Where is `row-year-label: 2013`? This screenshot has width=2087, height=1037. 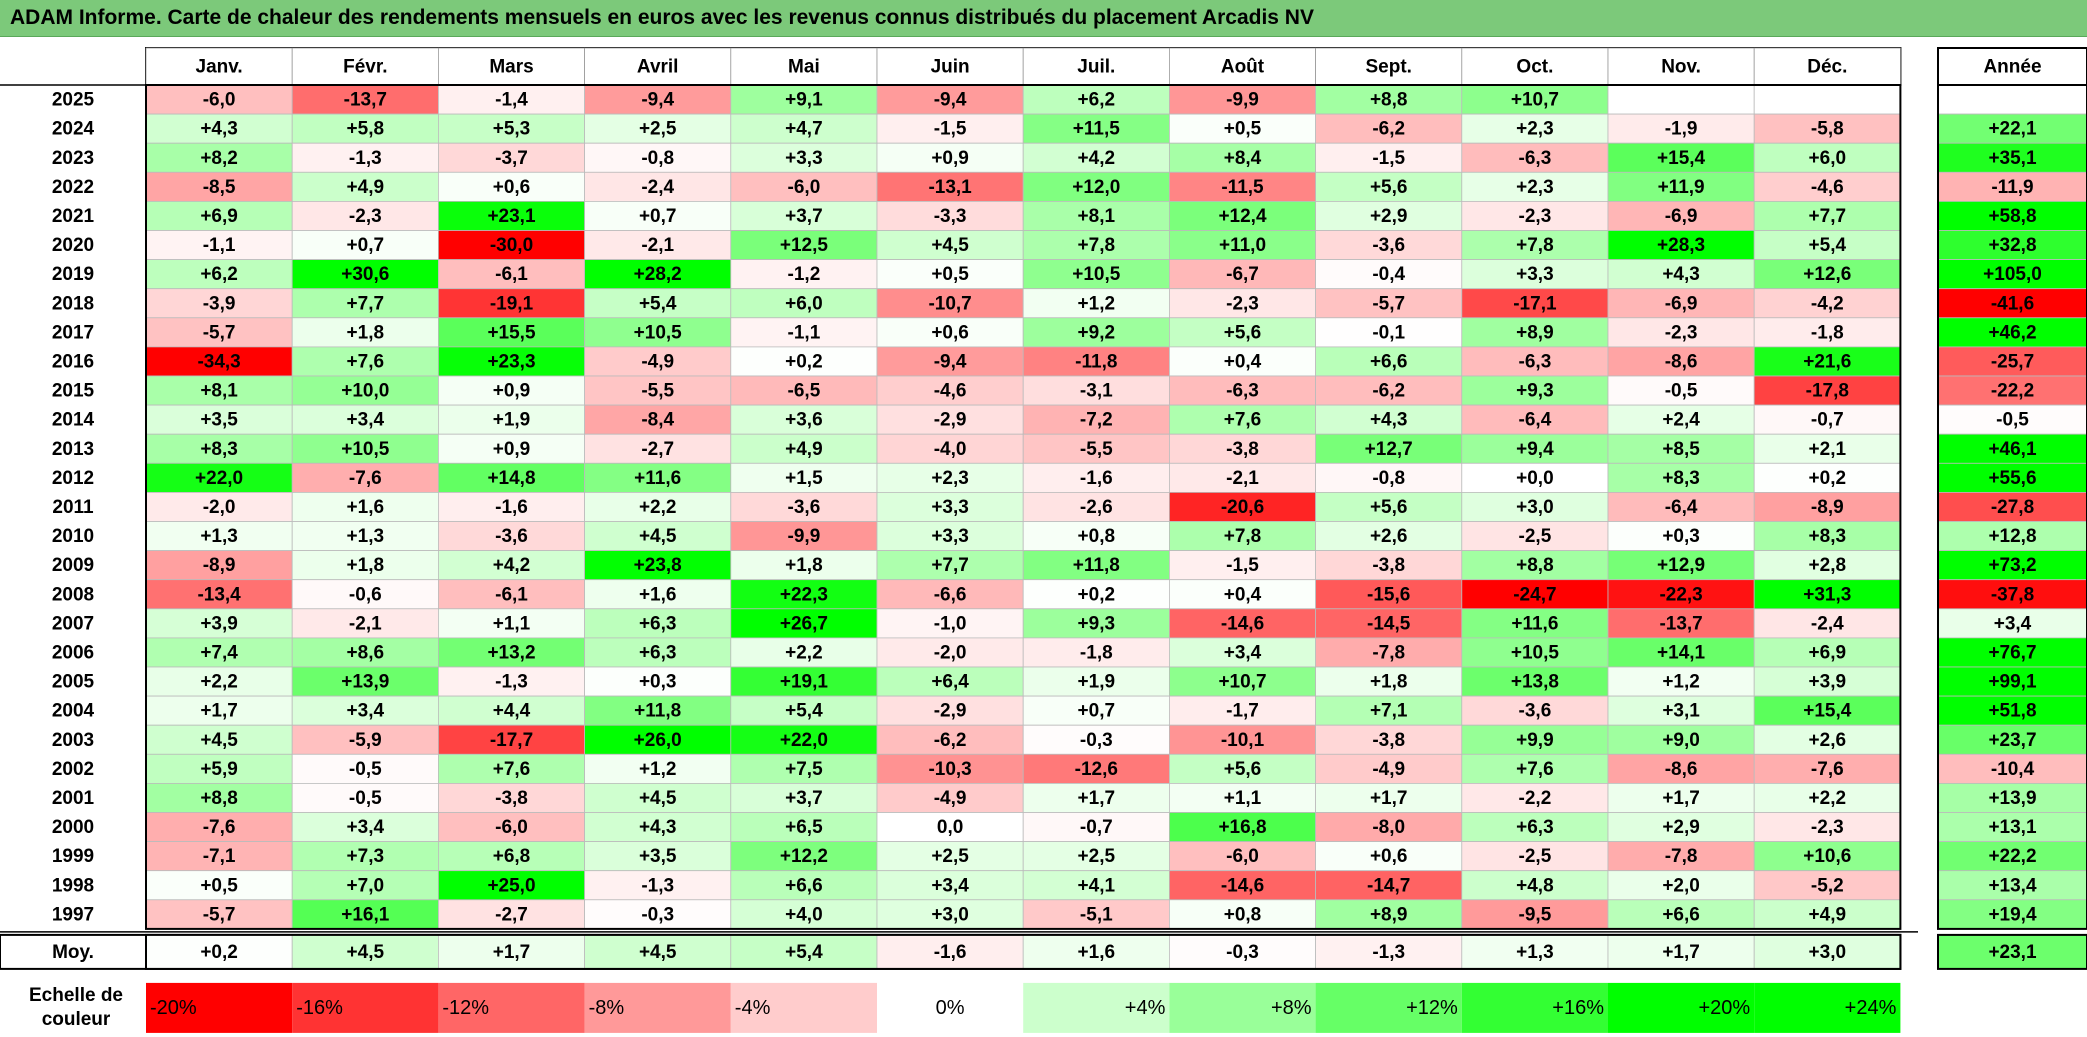
row-year-label: 2013 is located at coordinates (73, 449).